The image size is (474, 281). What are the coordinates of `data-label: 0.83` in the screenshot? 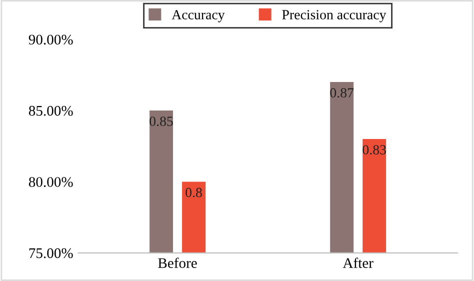 It's located at (374, 150).